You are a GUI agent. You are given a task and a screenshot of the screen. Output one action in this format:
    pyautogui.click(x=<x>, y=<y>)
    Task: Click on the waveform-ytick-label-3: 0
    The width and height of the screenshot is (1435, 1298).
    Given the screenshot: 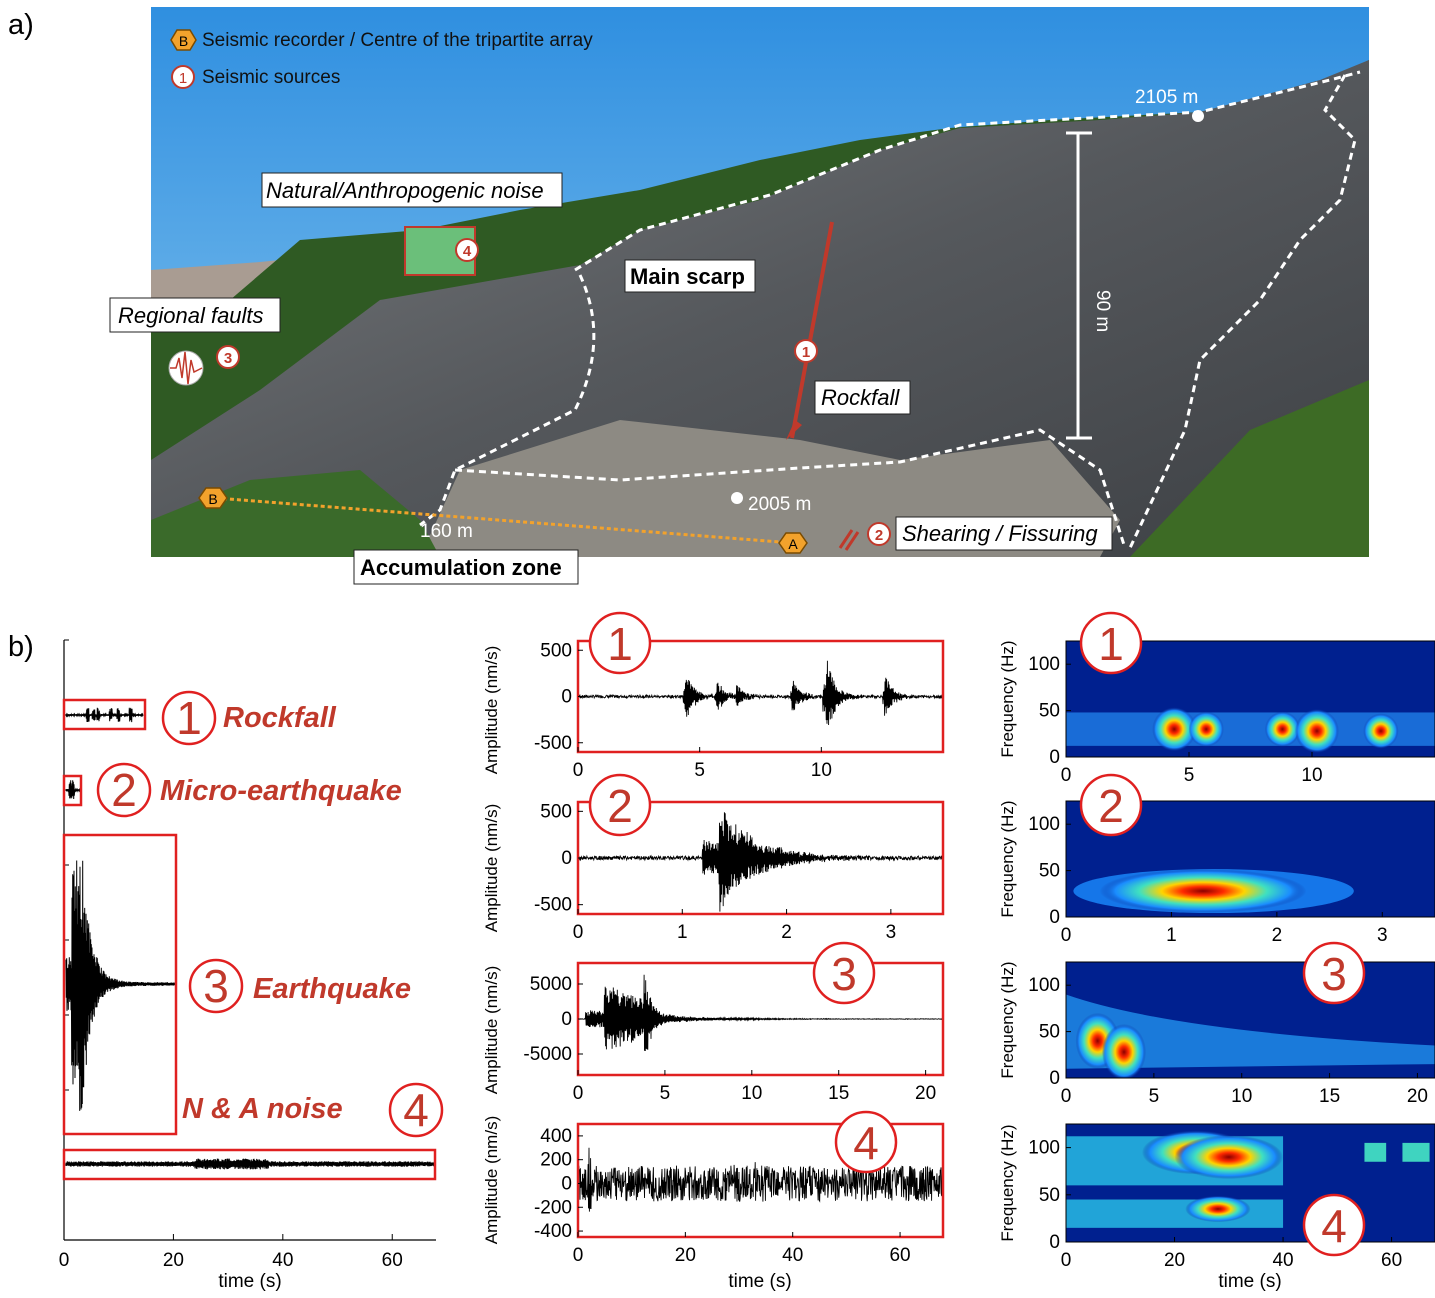 What is the action you would take?
    pyautogui.click(x=566, y=1019)
    